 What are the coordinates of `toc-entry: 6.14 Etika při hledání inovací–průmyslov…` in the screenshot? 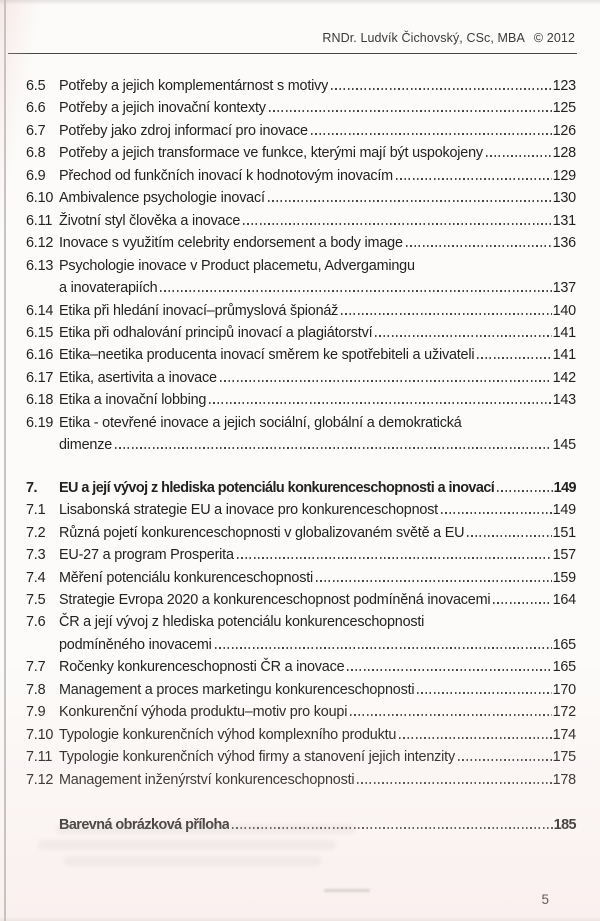 It's located at (301, 311).